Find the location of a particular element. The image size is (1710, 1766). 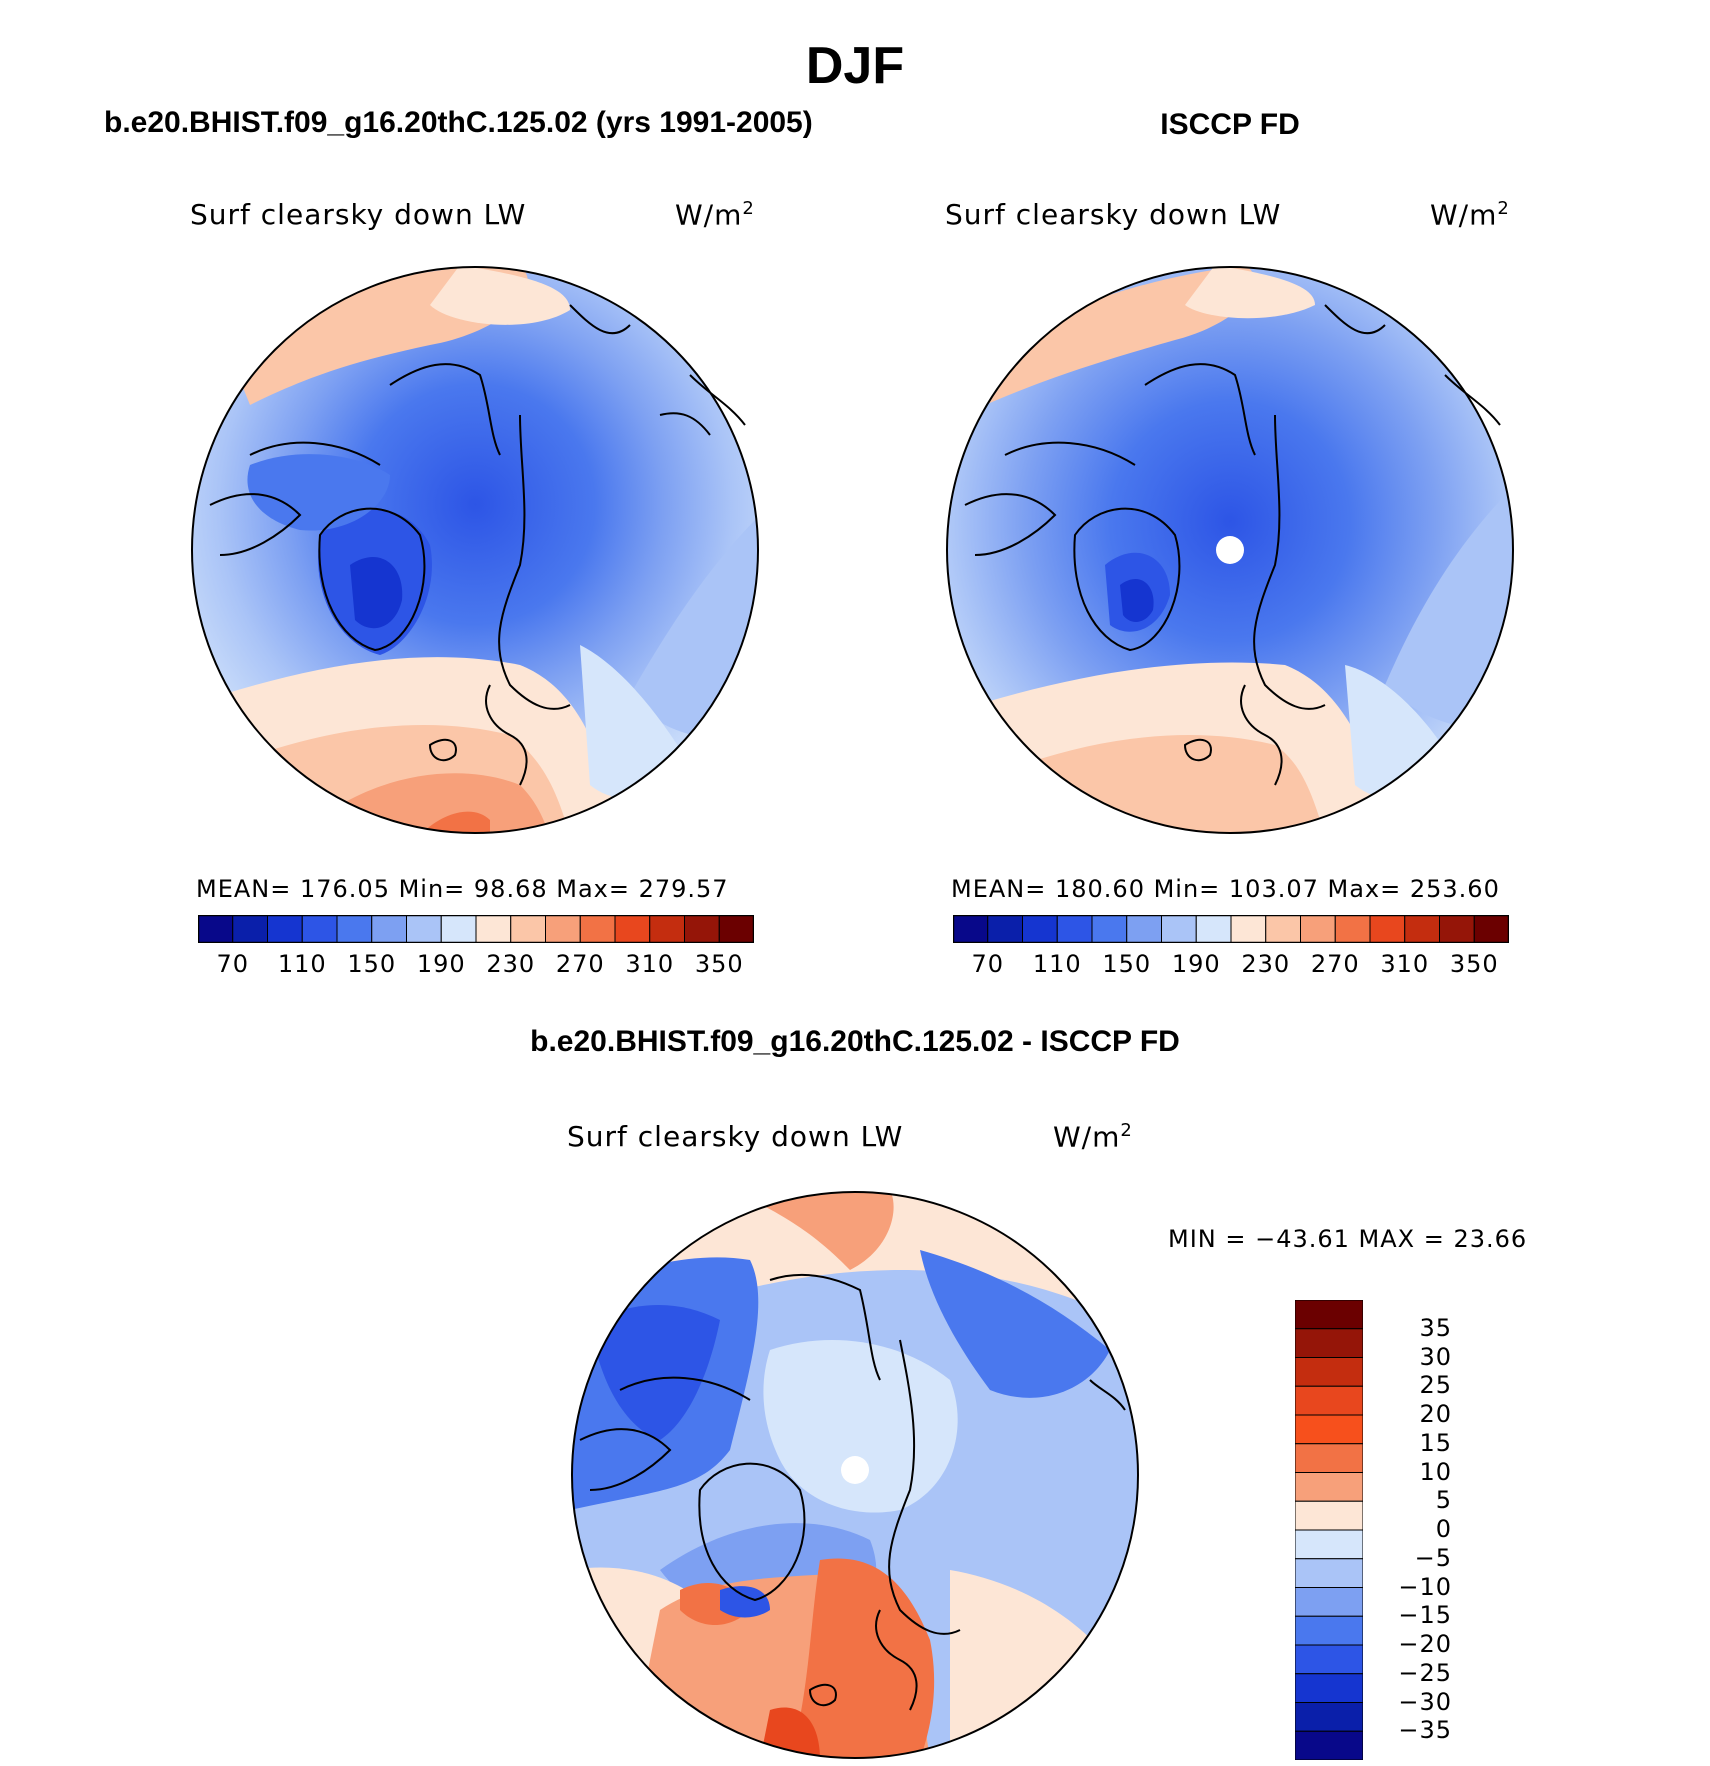

case-polar-map is located at coordinates (475, 550).